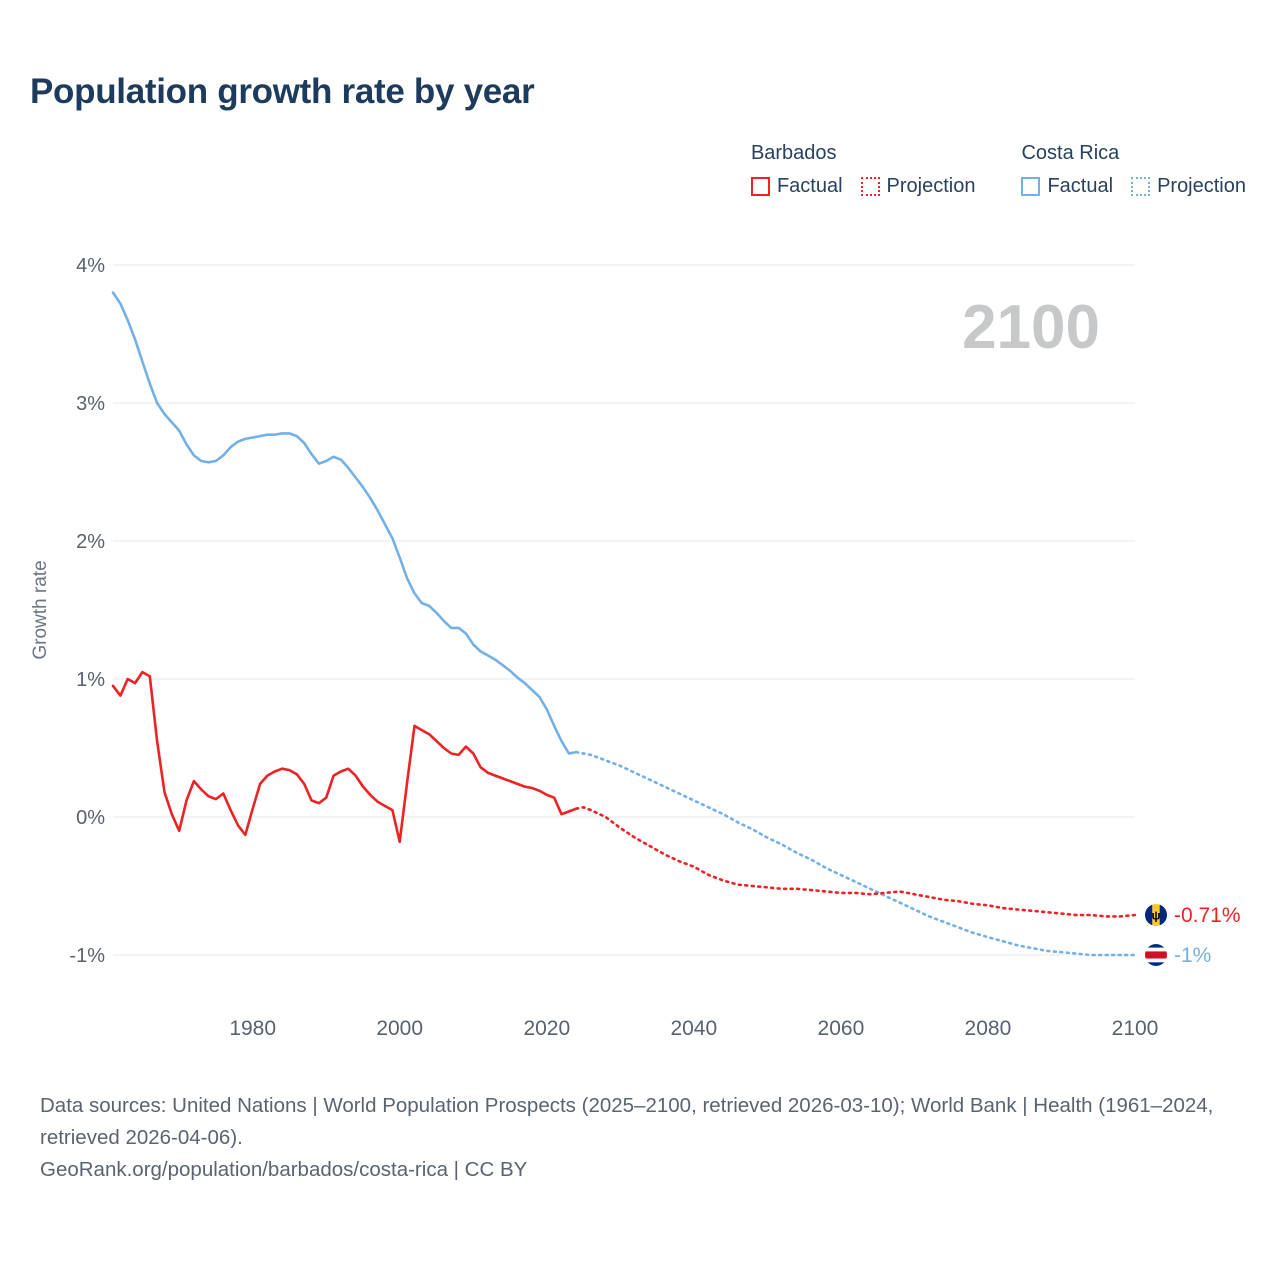  I want to click on end-label-barbados: ψ -0.71%, so click(1192, 915).